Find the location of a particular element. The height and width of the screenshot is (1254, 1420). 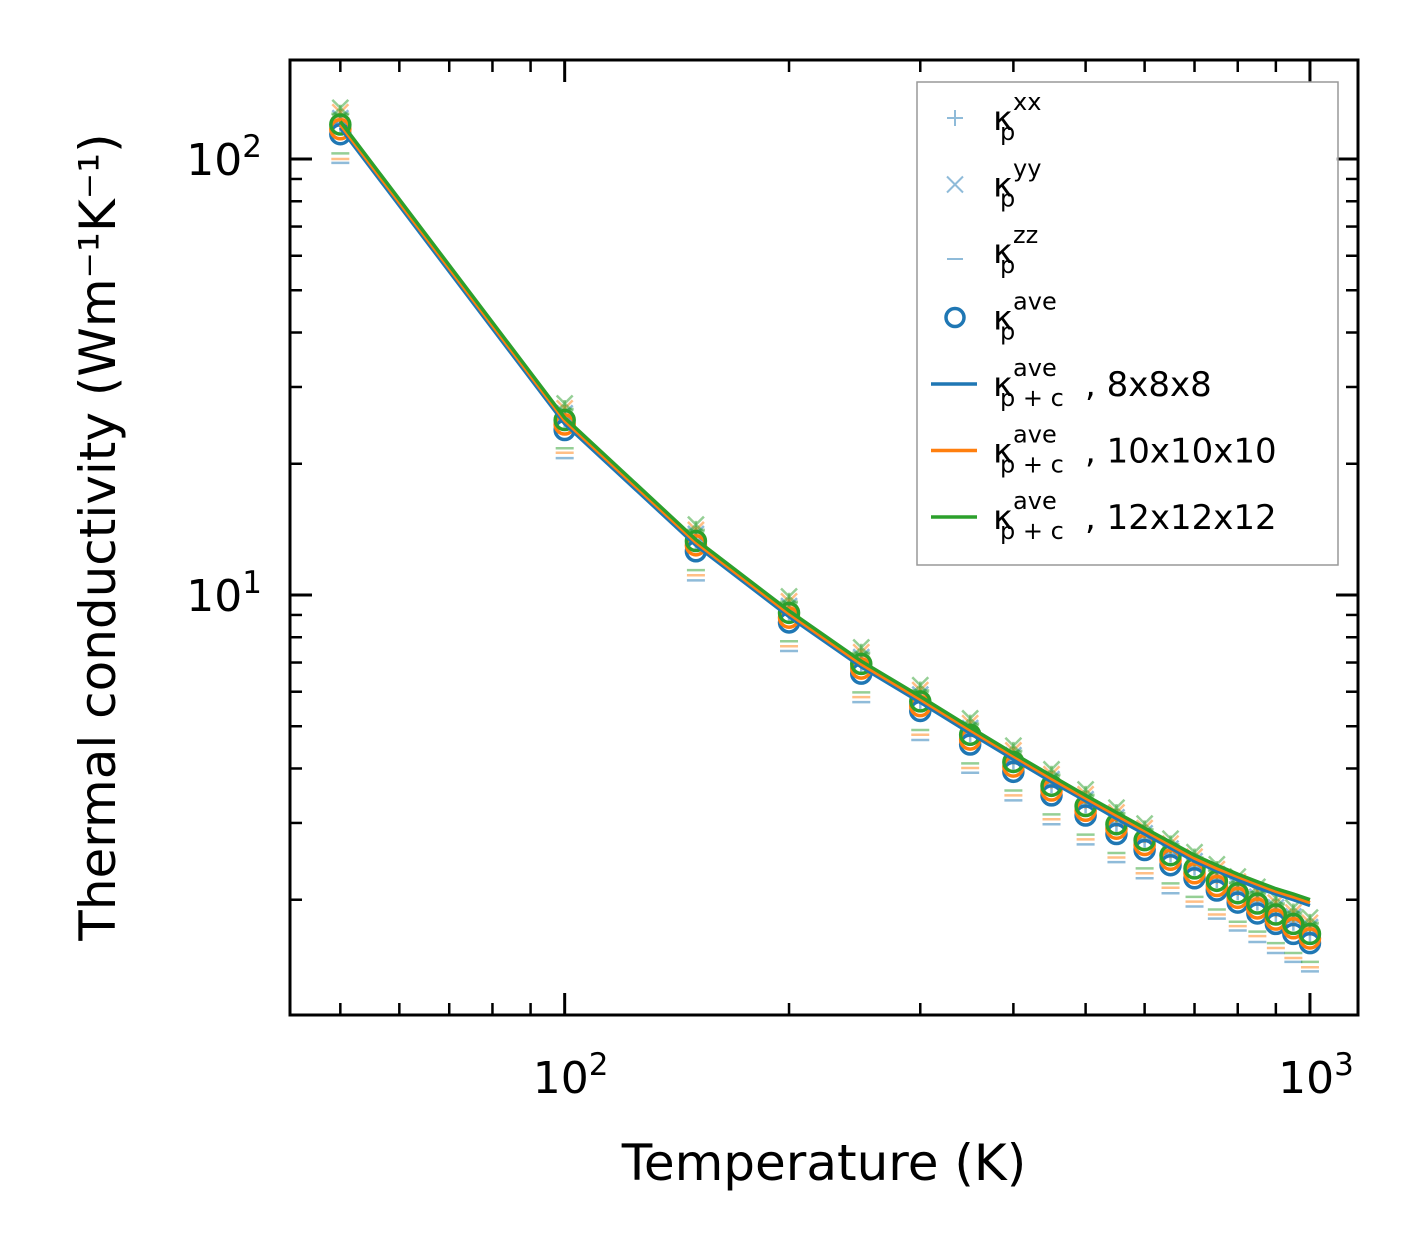

legend-entry: κave p + c, 8x8x8 is located at coordinates (1071, 383).